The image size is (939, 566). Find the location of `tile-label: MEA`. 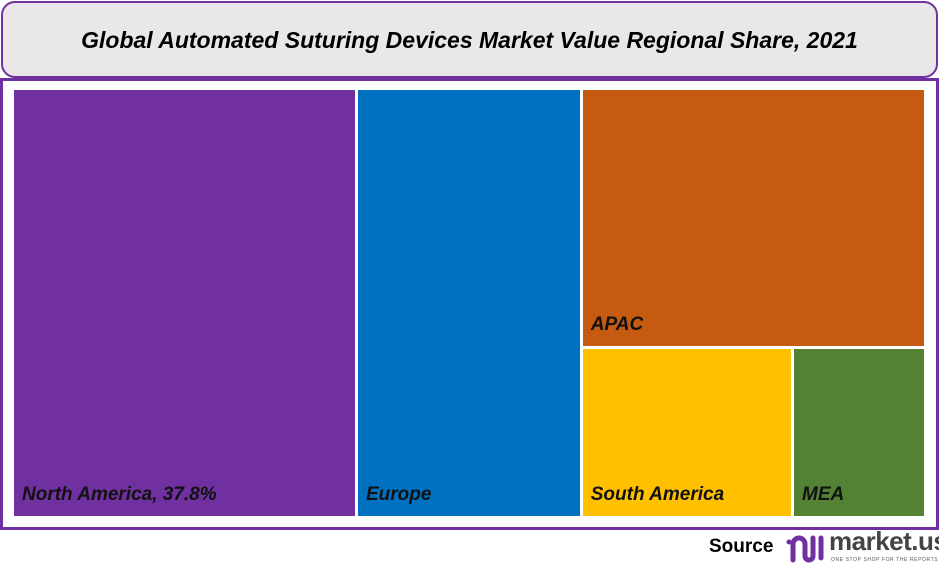

tile-label: MEA is located at coordinates (823, 494).